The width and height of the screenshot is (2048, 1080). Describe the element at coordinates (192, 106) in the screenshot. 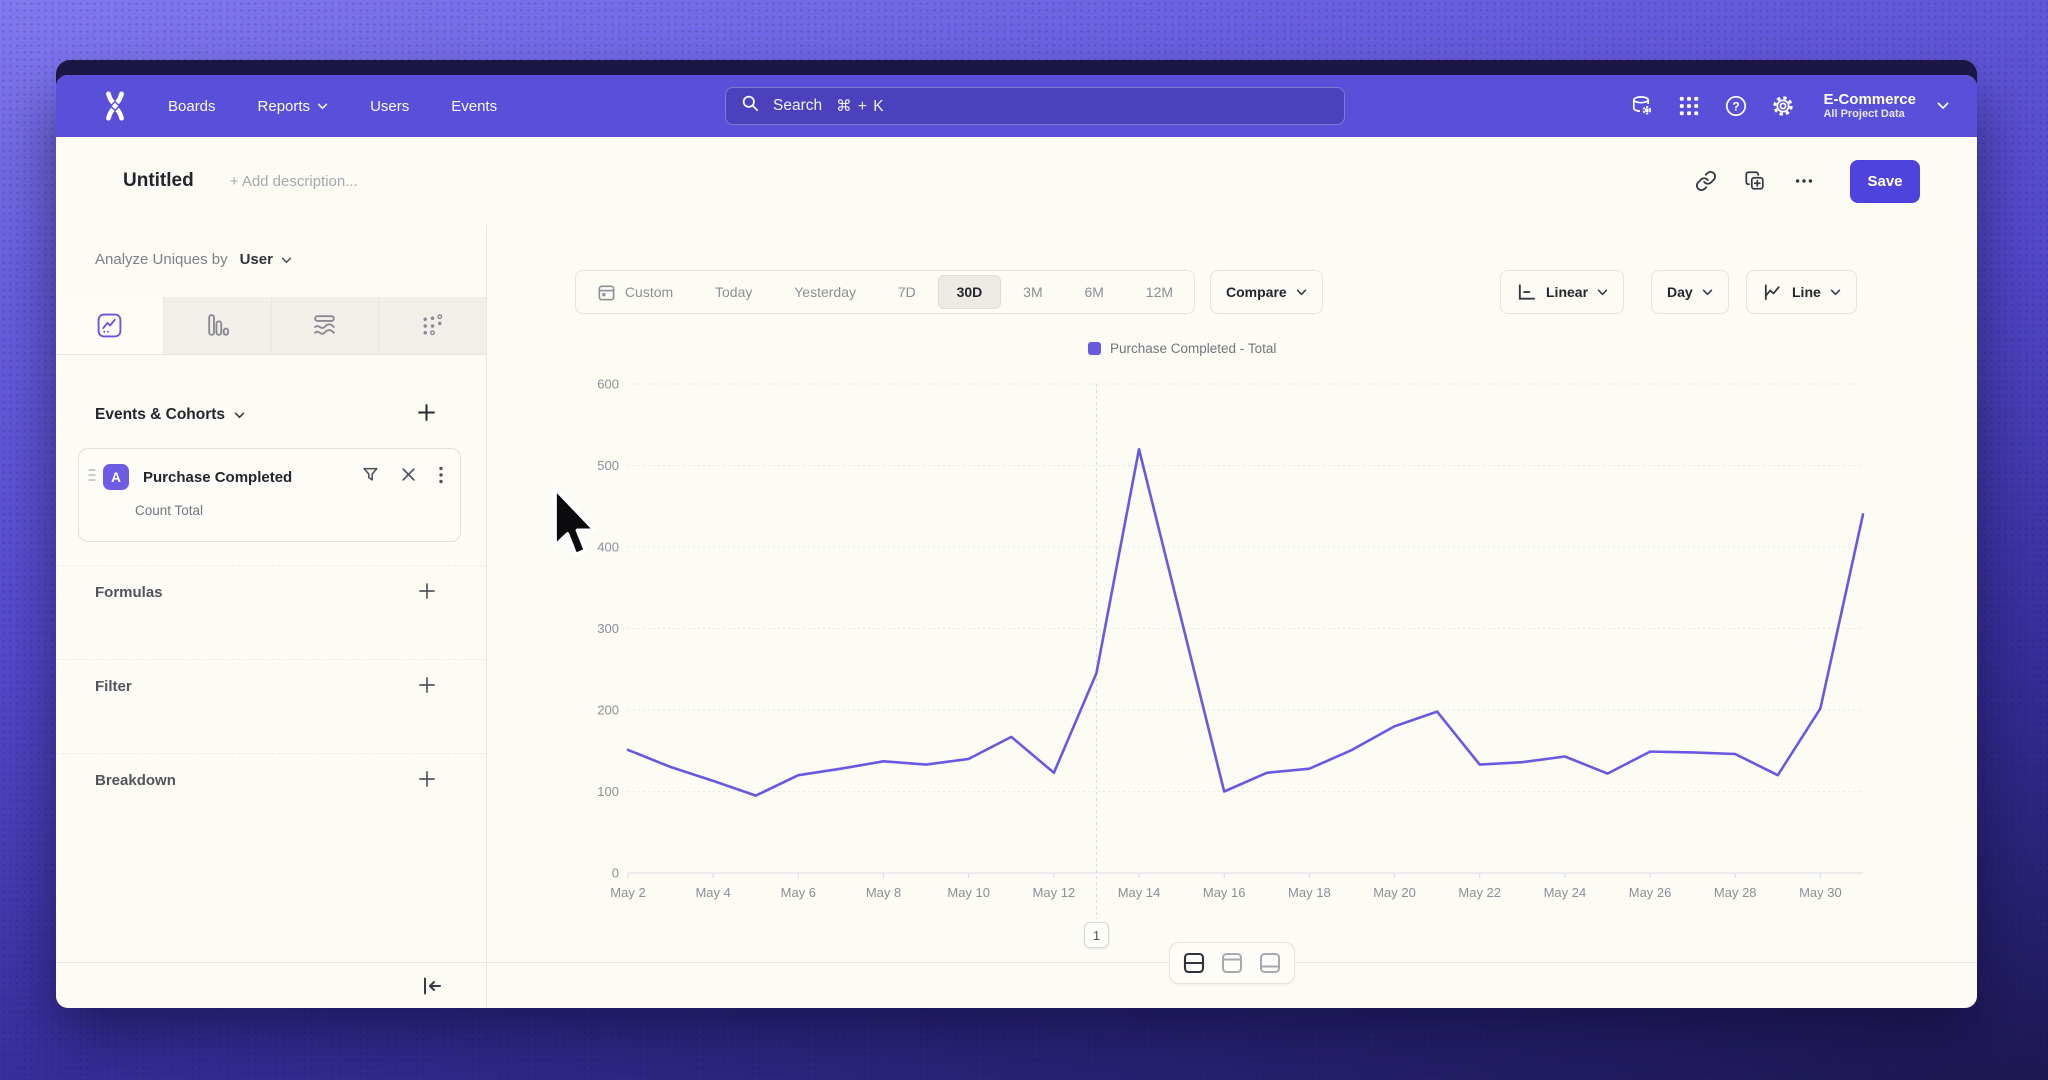

I see `nav-item-boards: Boards` at that location.